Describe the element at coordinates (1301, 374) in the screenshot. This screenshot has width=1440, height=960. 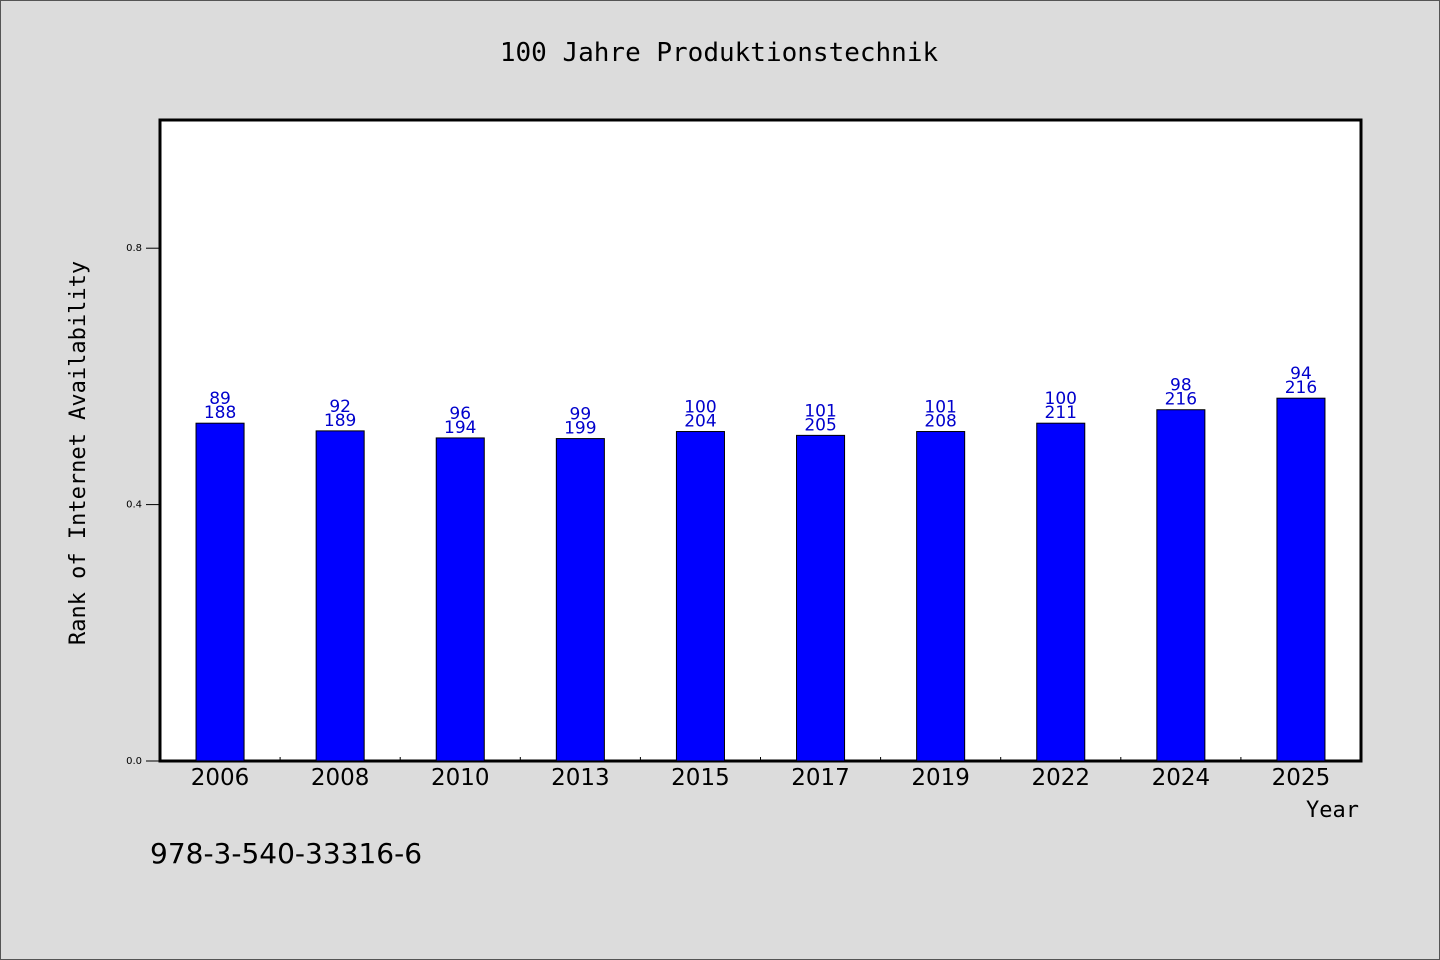
I see `bar-label-top: 94` at that location.